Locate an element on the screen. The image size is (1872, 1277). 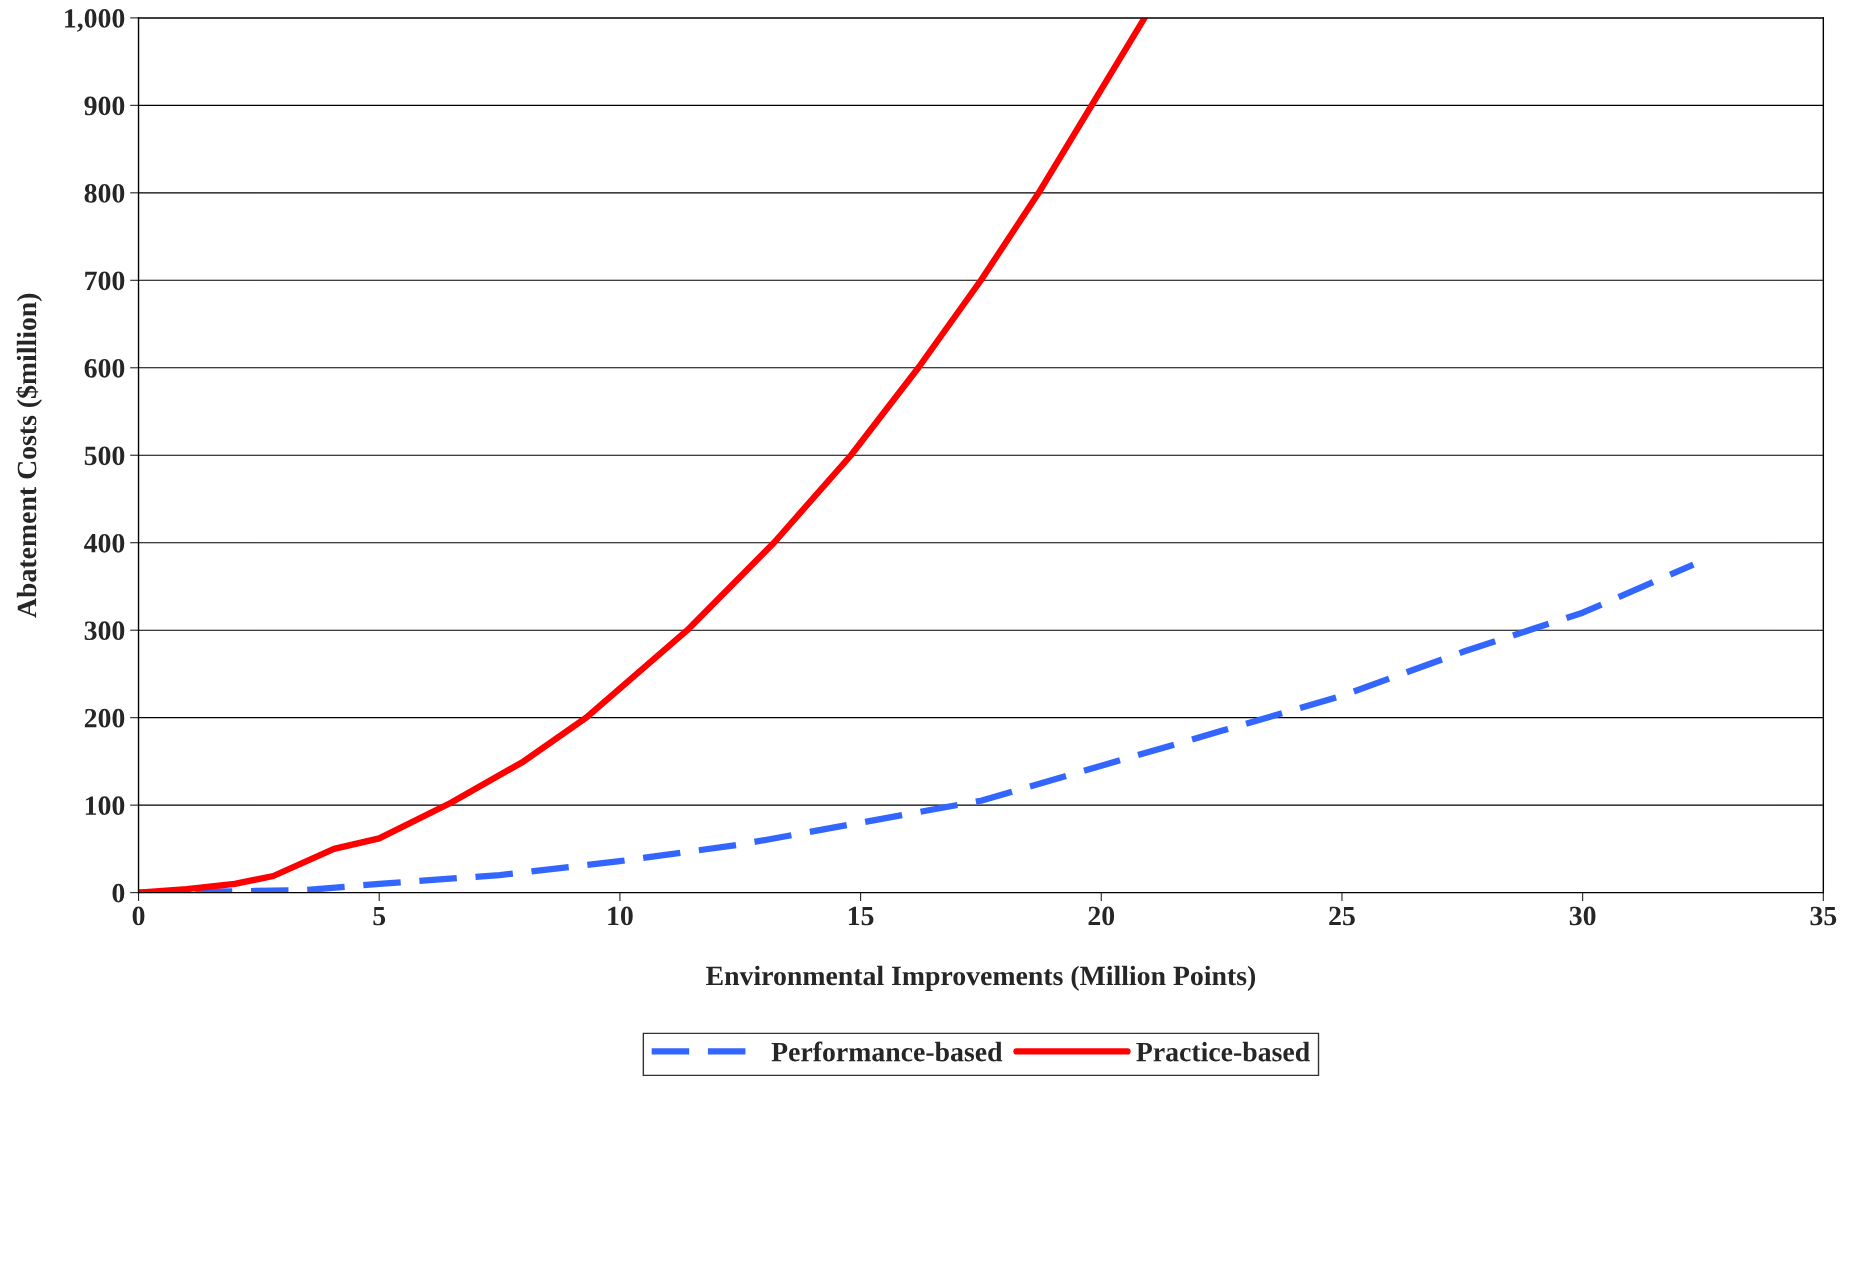
x-tick-label: 35 is located at coordinates (1823, 916).